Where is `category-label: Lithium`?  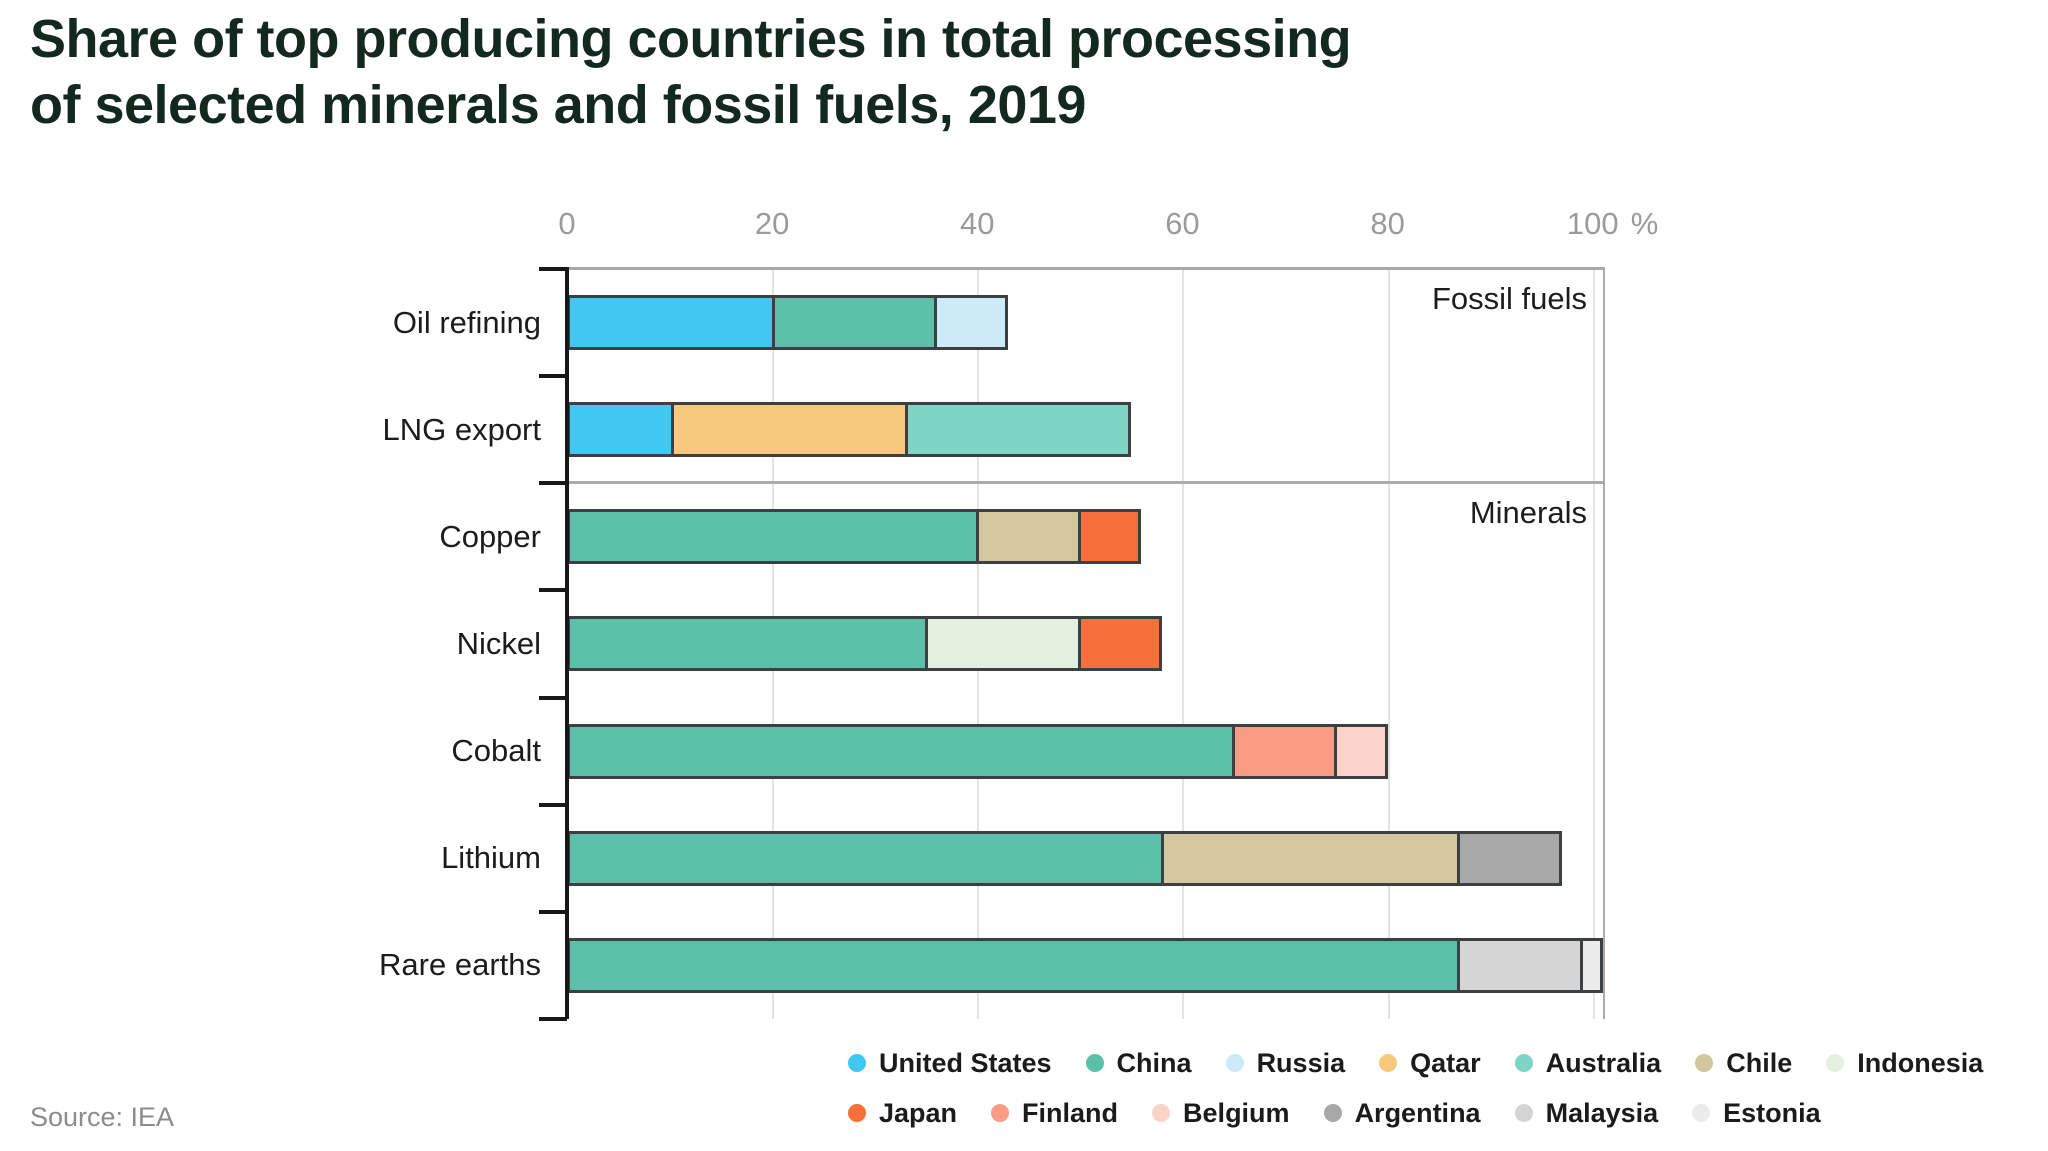 category-label: Lithium is located at coordinates (491, 858).